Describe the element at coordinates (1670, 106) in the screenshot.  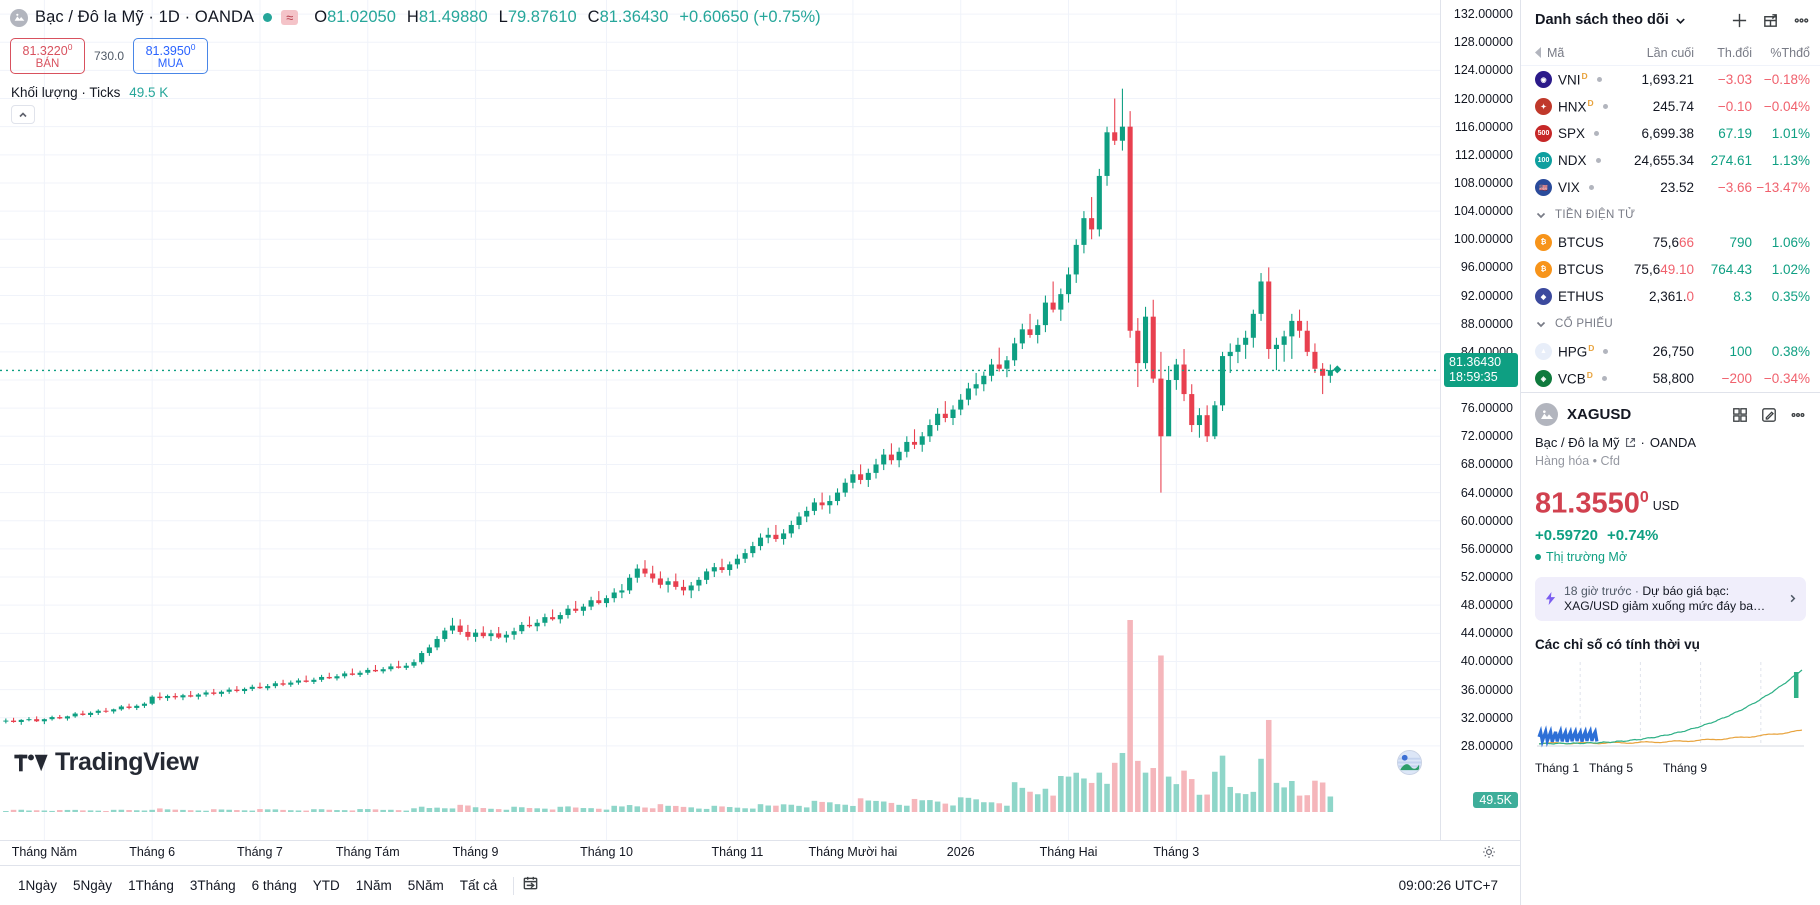
I see `watchlist-row: ✦ HNXD 245.74 −0.10 −0.04%` at that location.